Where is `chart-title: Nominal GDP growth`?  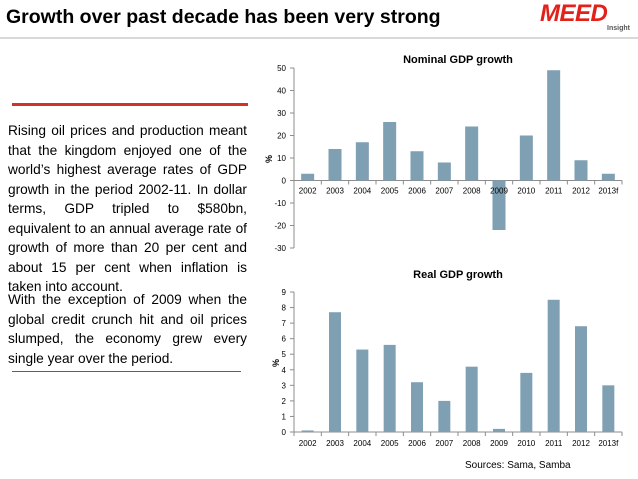 chart-title: Nominal GDP growth is located at coordinates (458, 60).